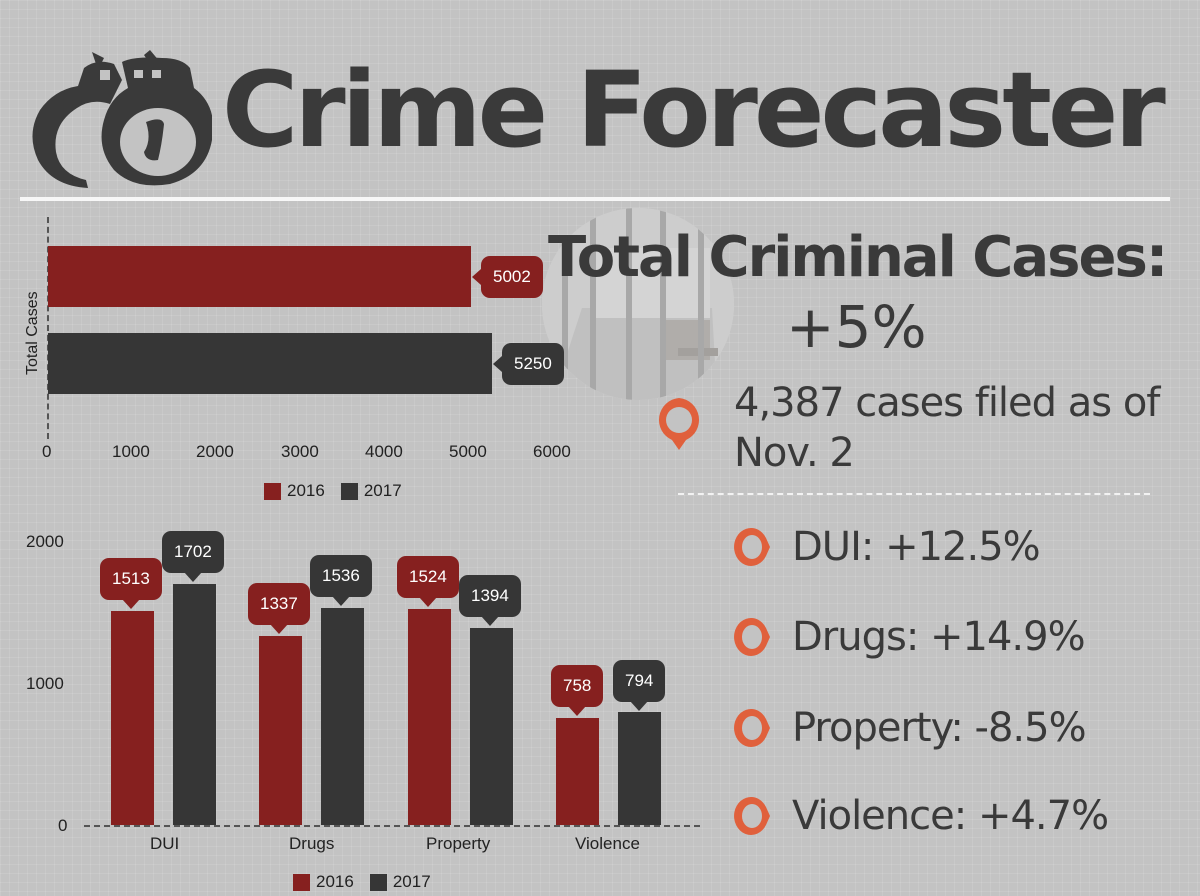 Image resolution: width=1200 pixels, height=896 pixels. I want to click on total-cases-headline: Total Criminal Cases:, so click(858, 257).